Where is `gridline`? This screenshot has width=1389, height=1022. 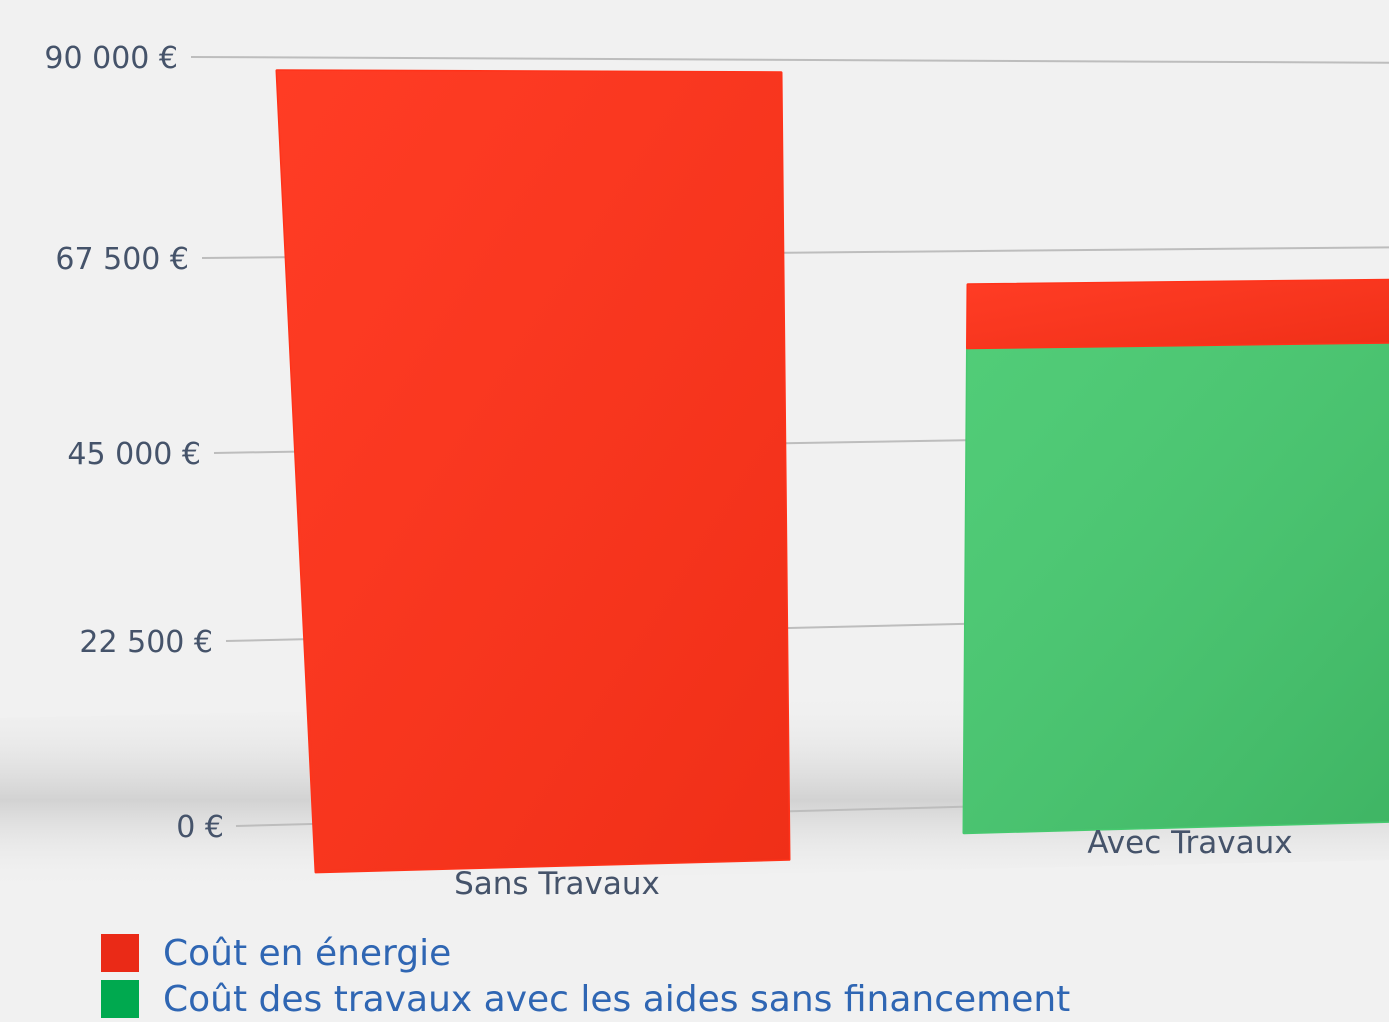 gridline is located at coordinates (790, 60).